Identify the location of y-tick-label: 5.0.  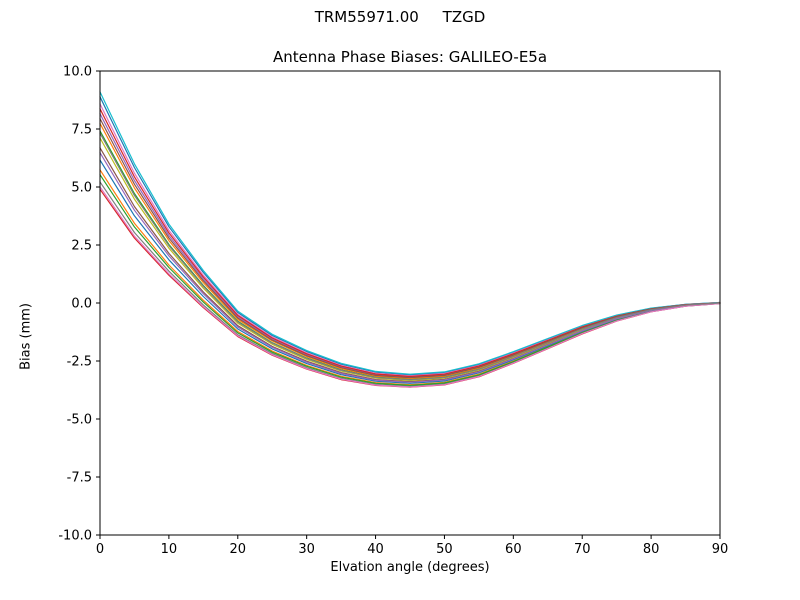
(81, 188).